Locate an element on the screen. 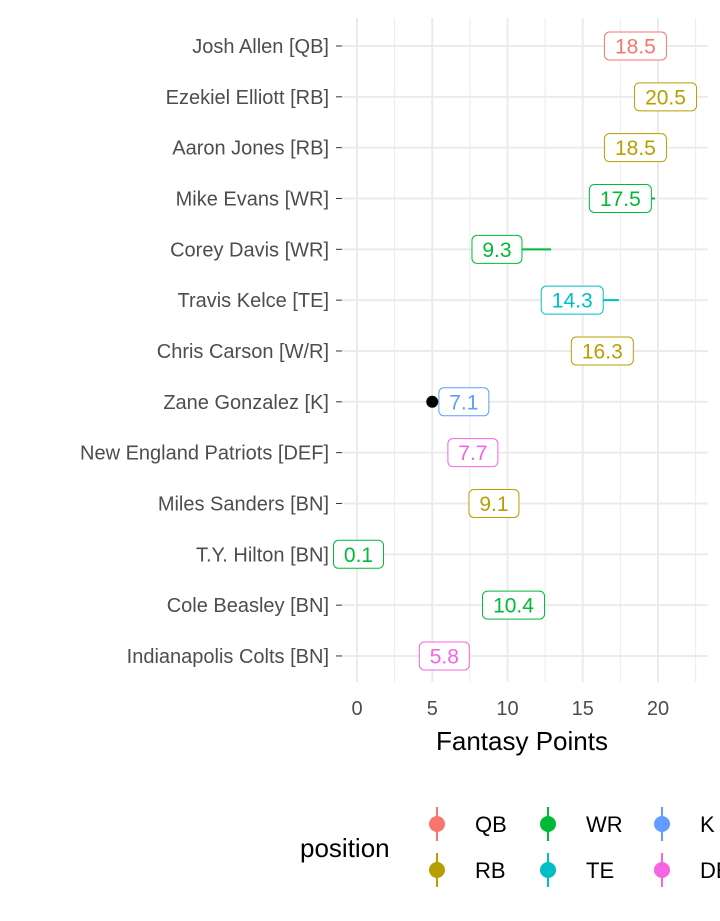 This screenshot has width=720, height=921. legend-item: RB is located at coordinates (467, 870).